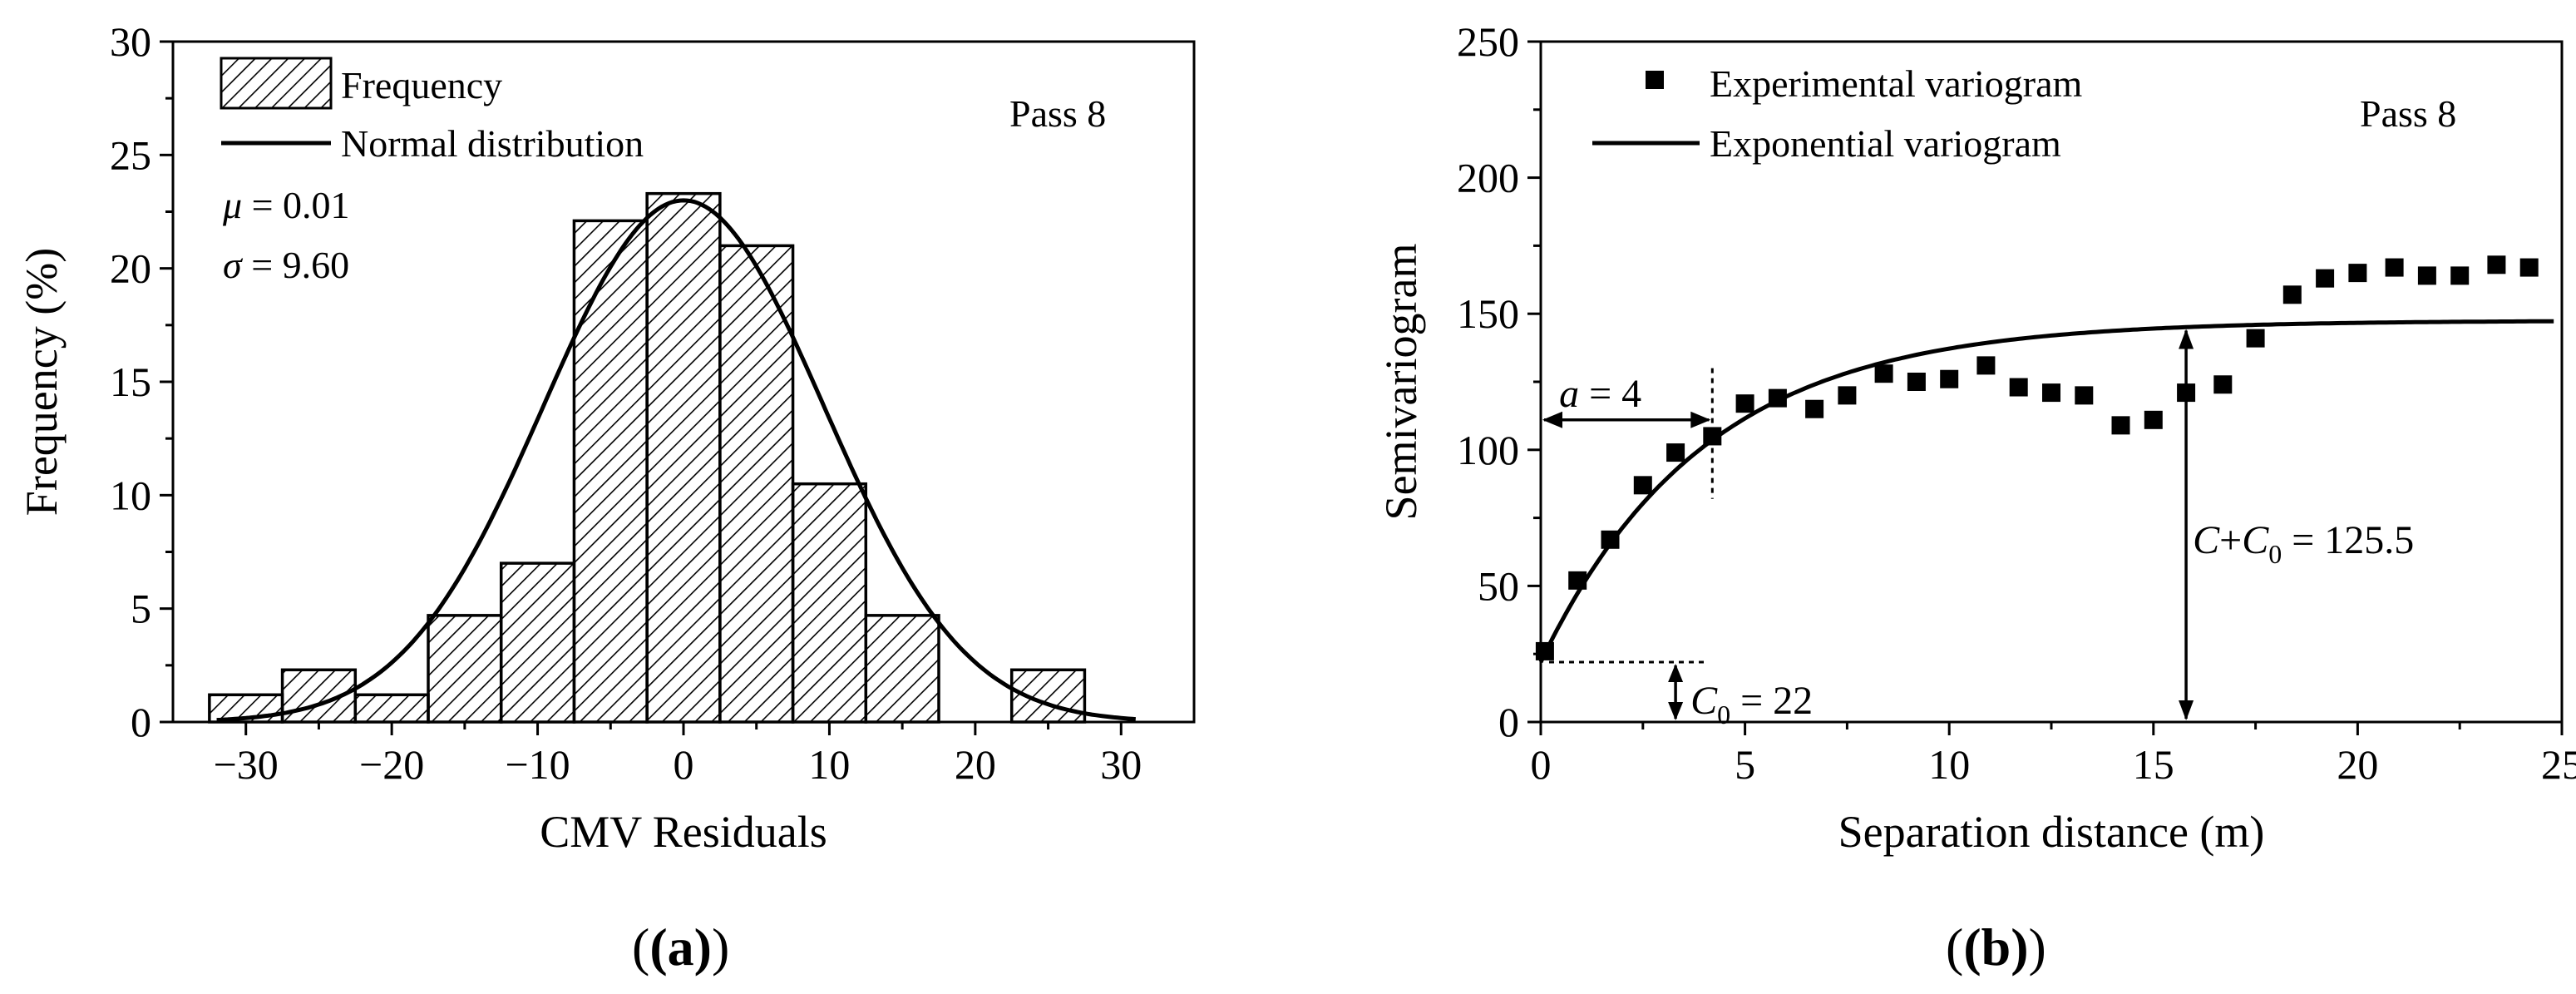 Image resolution: width=2576 pixels, height=994 pixels. I want to click on legend-exponential-label: Exponential variogram, so click(1885, 143).